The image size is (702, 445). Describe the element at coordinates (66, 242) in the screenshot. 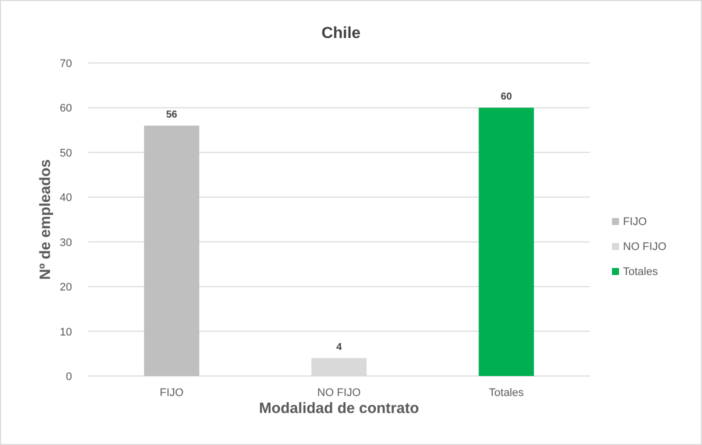

I see `y-tick-label: 30` at that location.